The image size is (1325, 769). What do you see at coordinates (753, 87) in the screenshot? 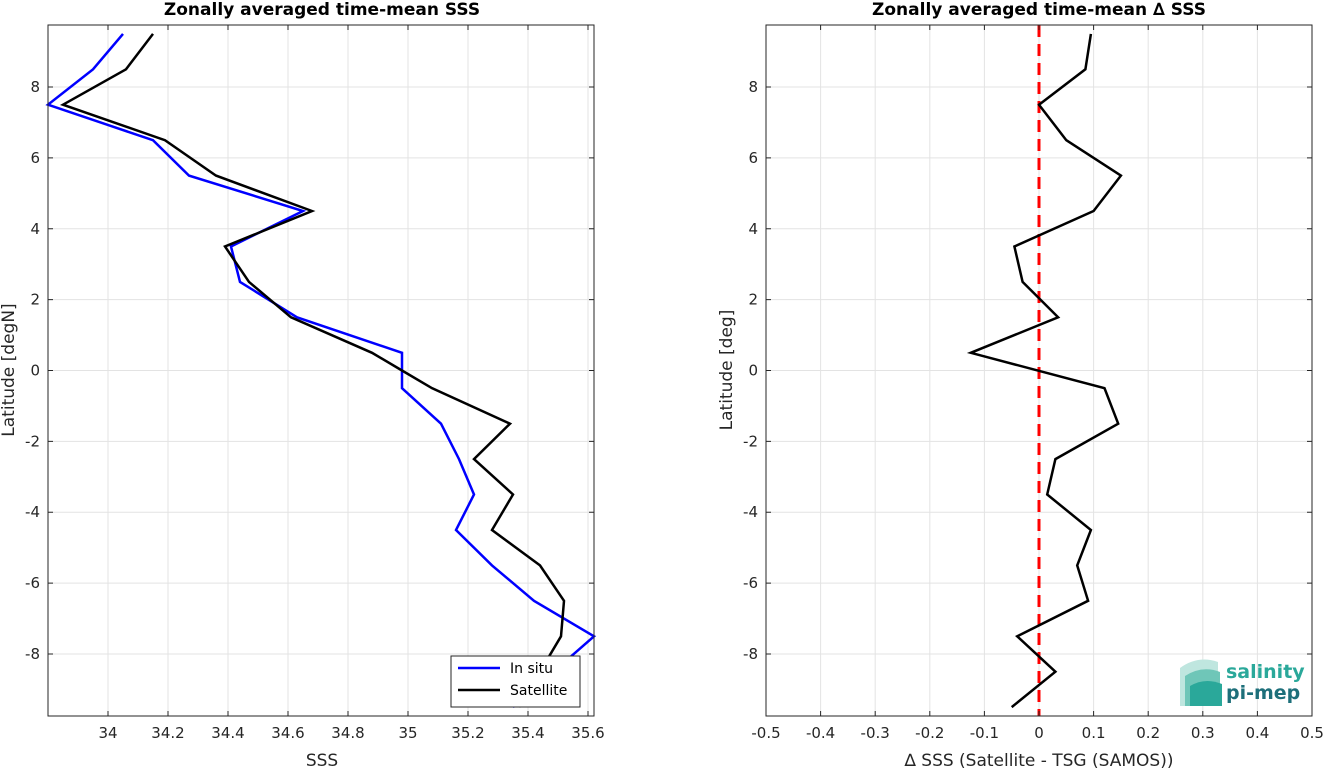
I see `delta-y-tick-label-8: 8` at bounding box center [753, 87].